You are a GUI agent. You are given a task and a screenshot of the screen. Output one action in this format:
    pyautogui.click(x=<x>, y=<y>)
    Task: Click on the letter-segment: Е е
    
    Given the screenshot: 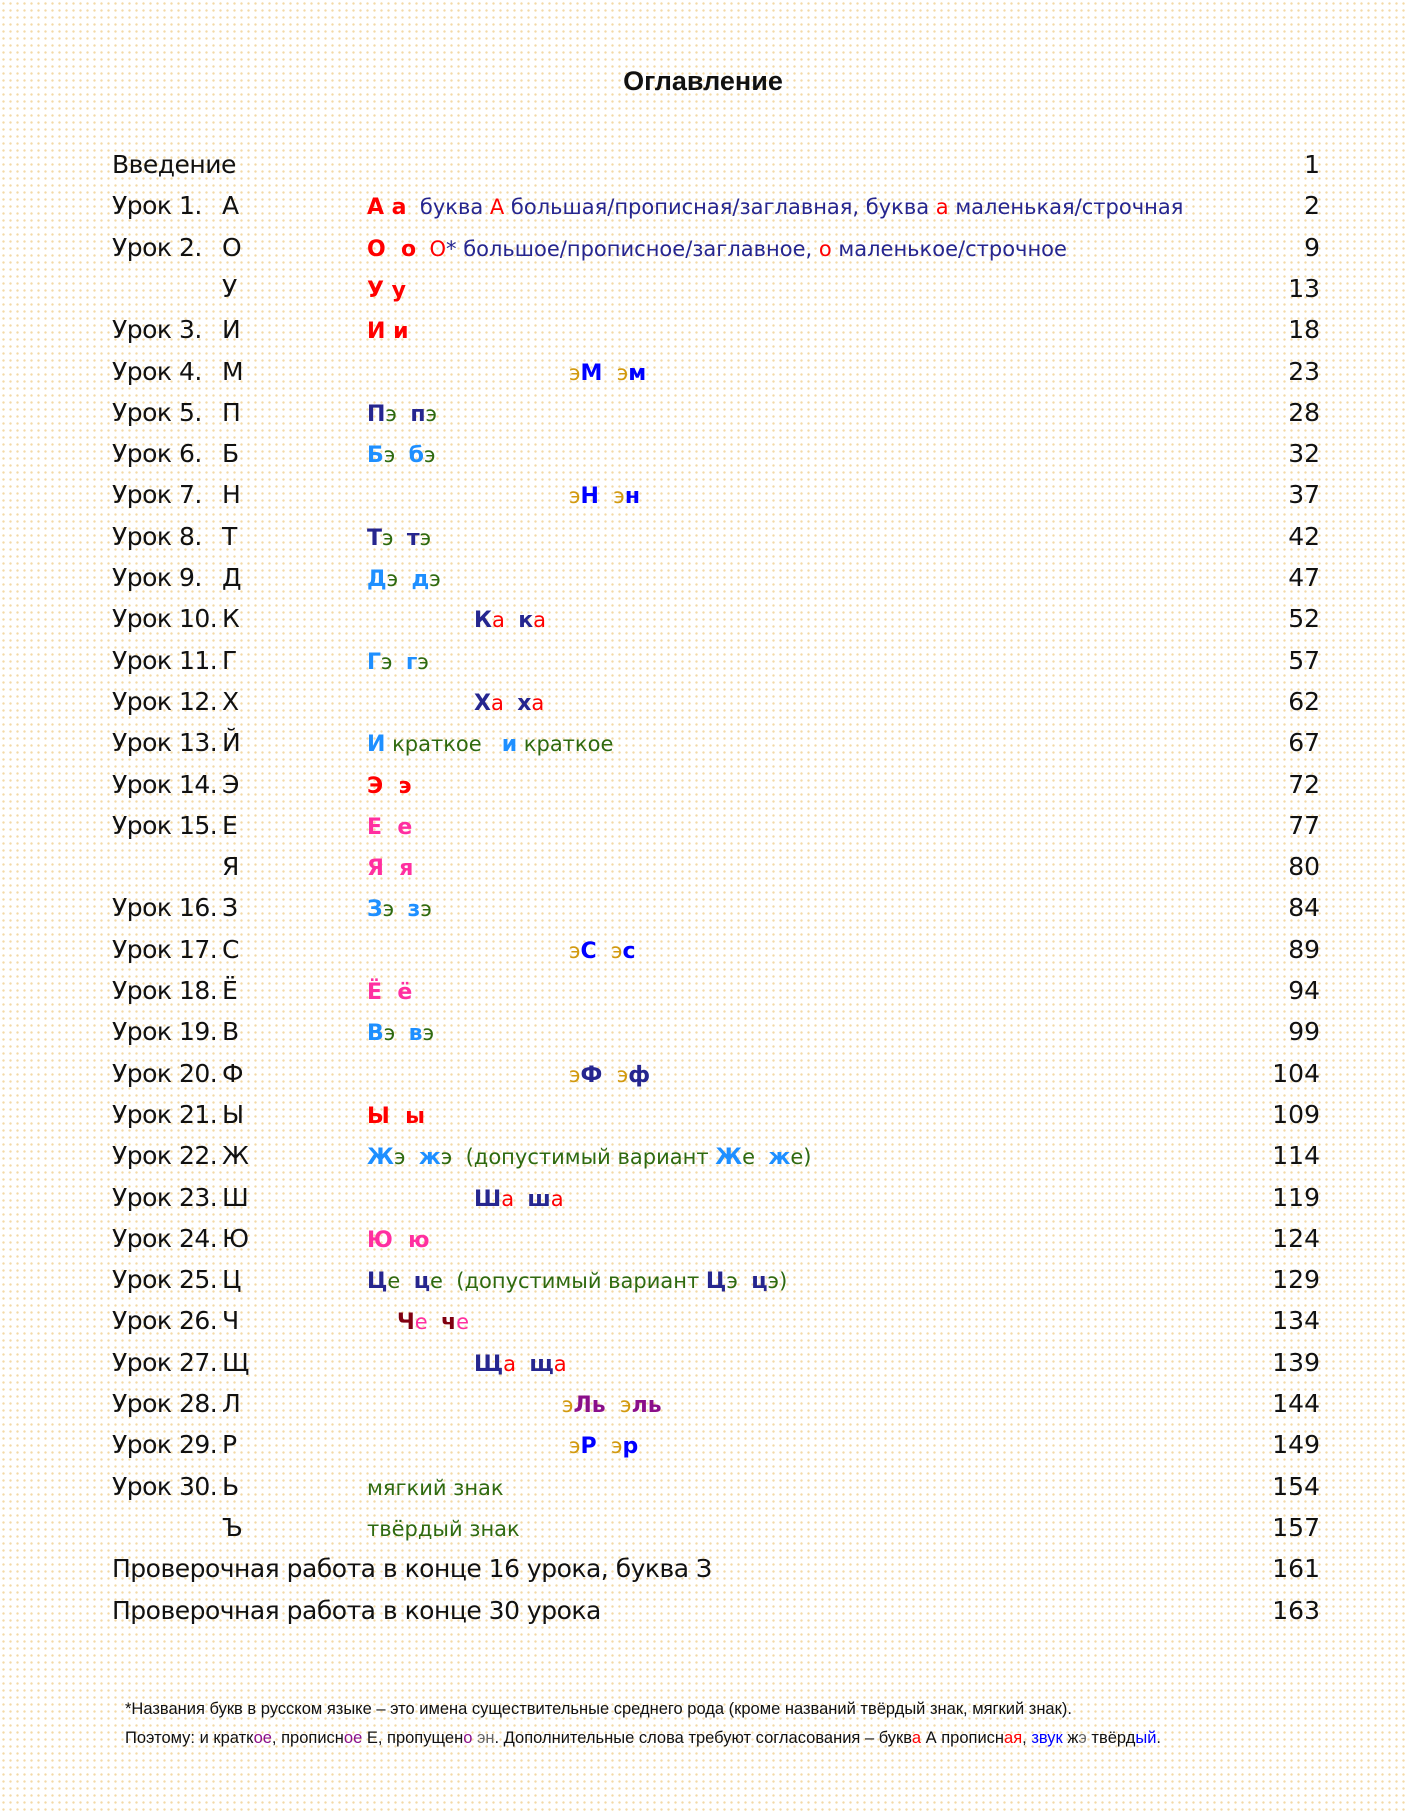 What is the action you would take?
    pyautogui.click(x=390, y=827)
    